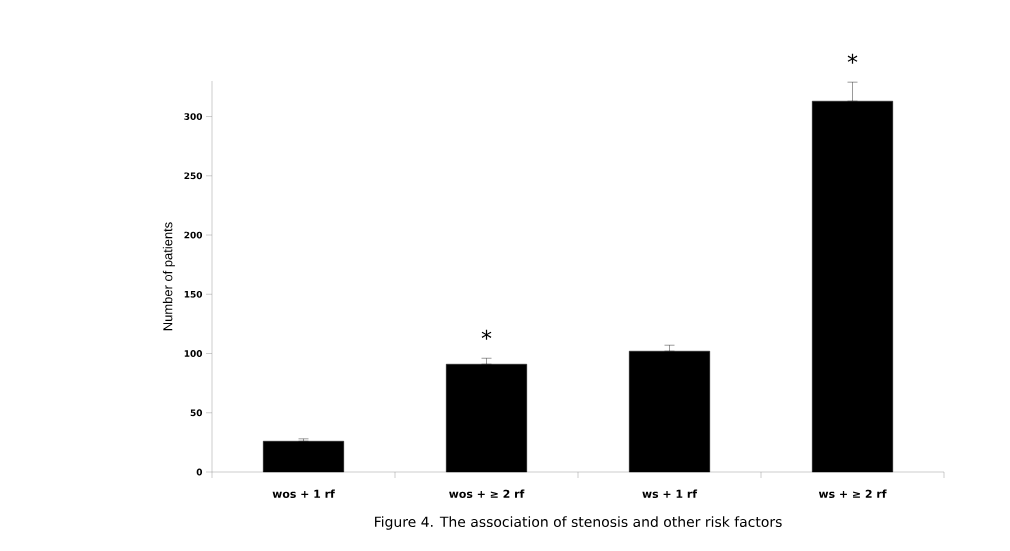  I want to click on y-tick-label: 0, so click(199, 472).